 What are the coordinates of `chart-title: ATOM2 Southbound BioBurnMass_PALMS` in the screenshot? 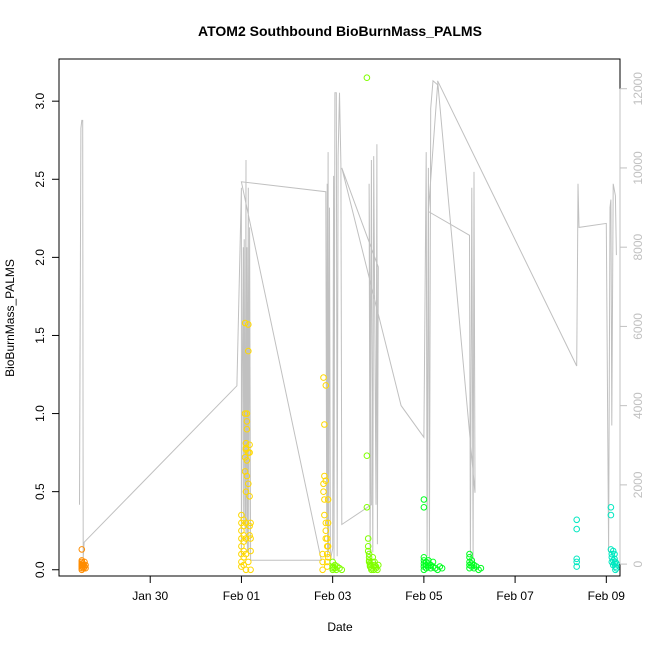 It's located at (340, 31).